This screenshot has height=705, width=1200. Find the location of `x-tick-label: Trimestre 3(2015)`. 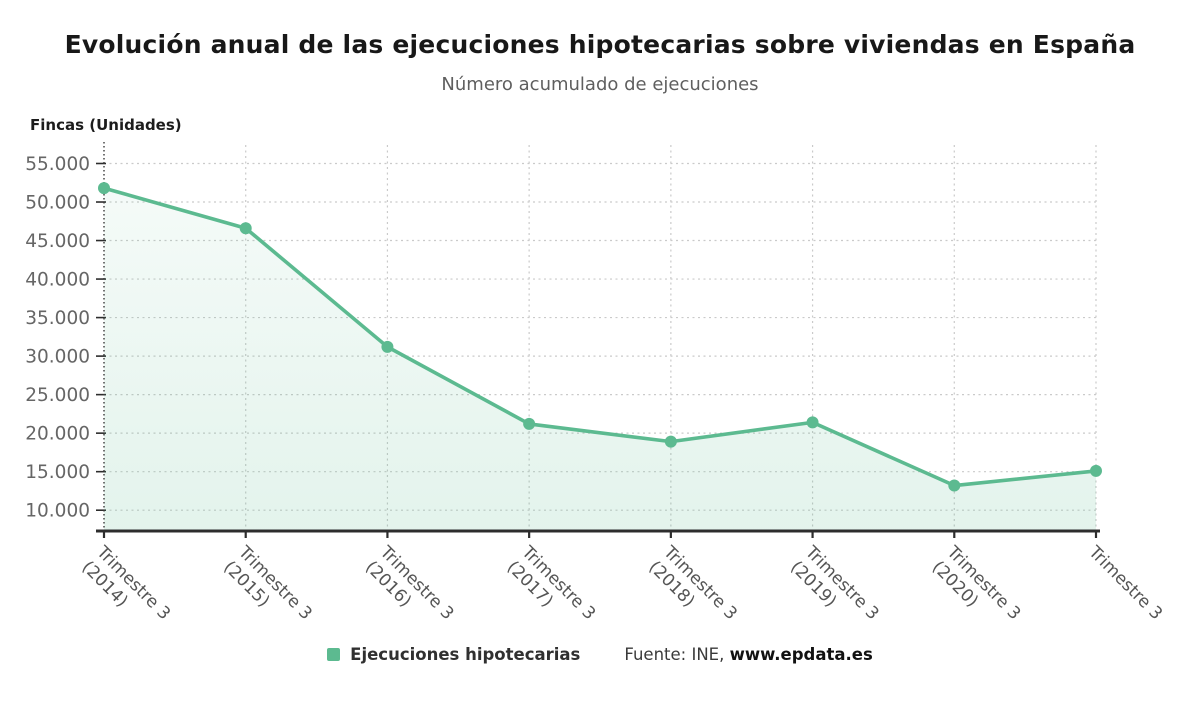

x-tick-label: Trimestre 3(2015) is located at coordinates (267, 590).